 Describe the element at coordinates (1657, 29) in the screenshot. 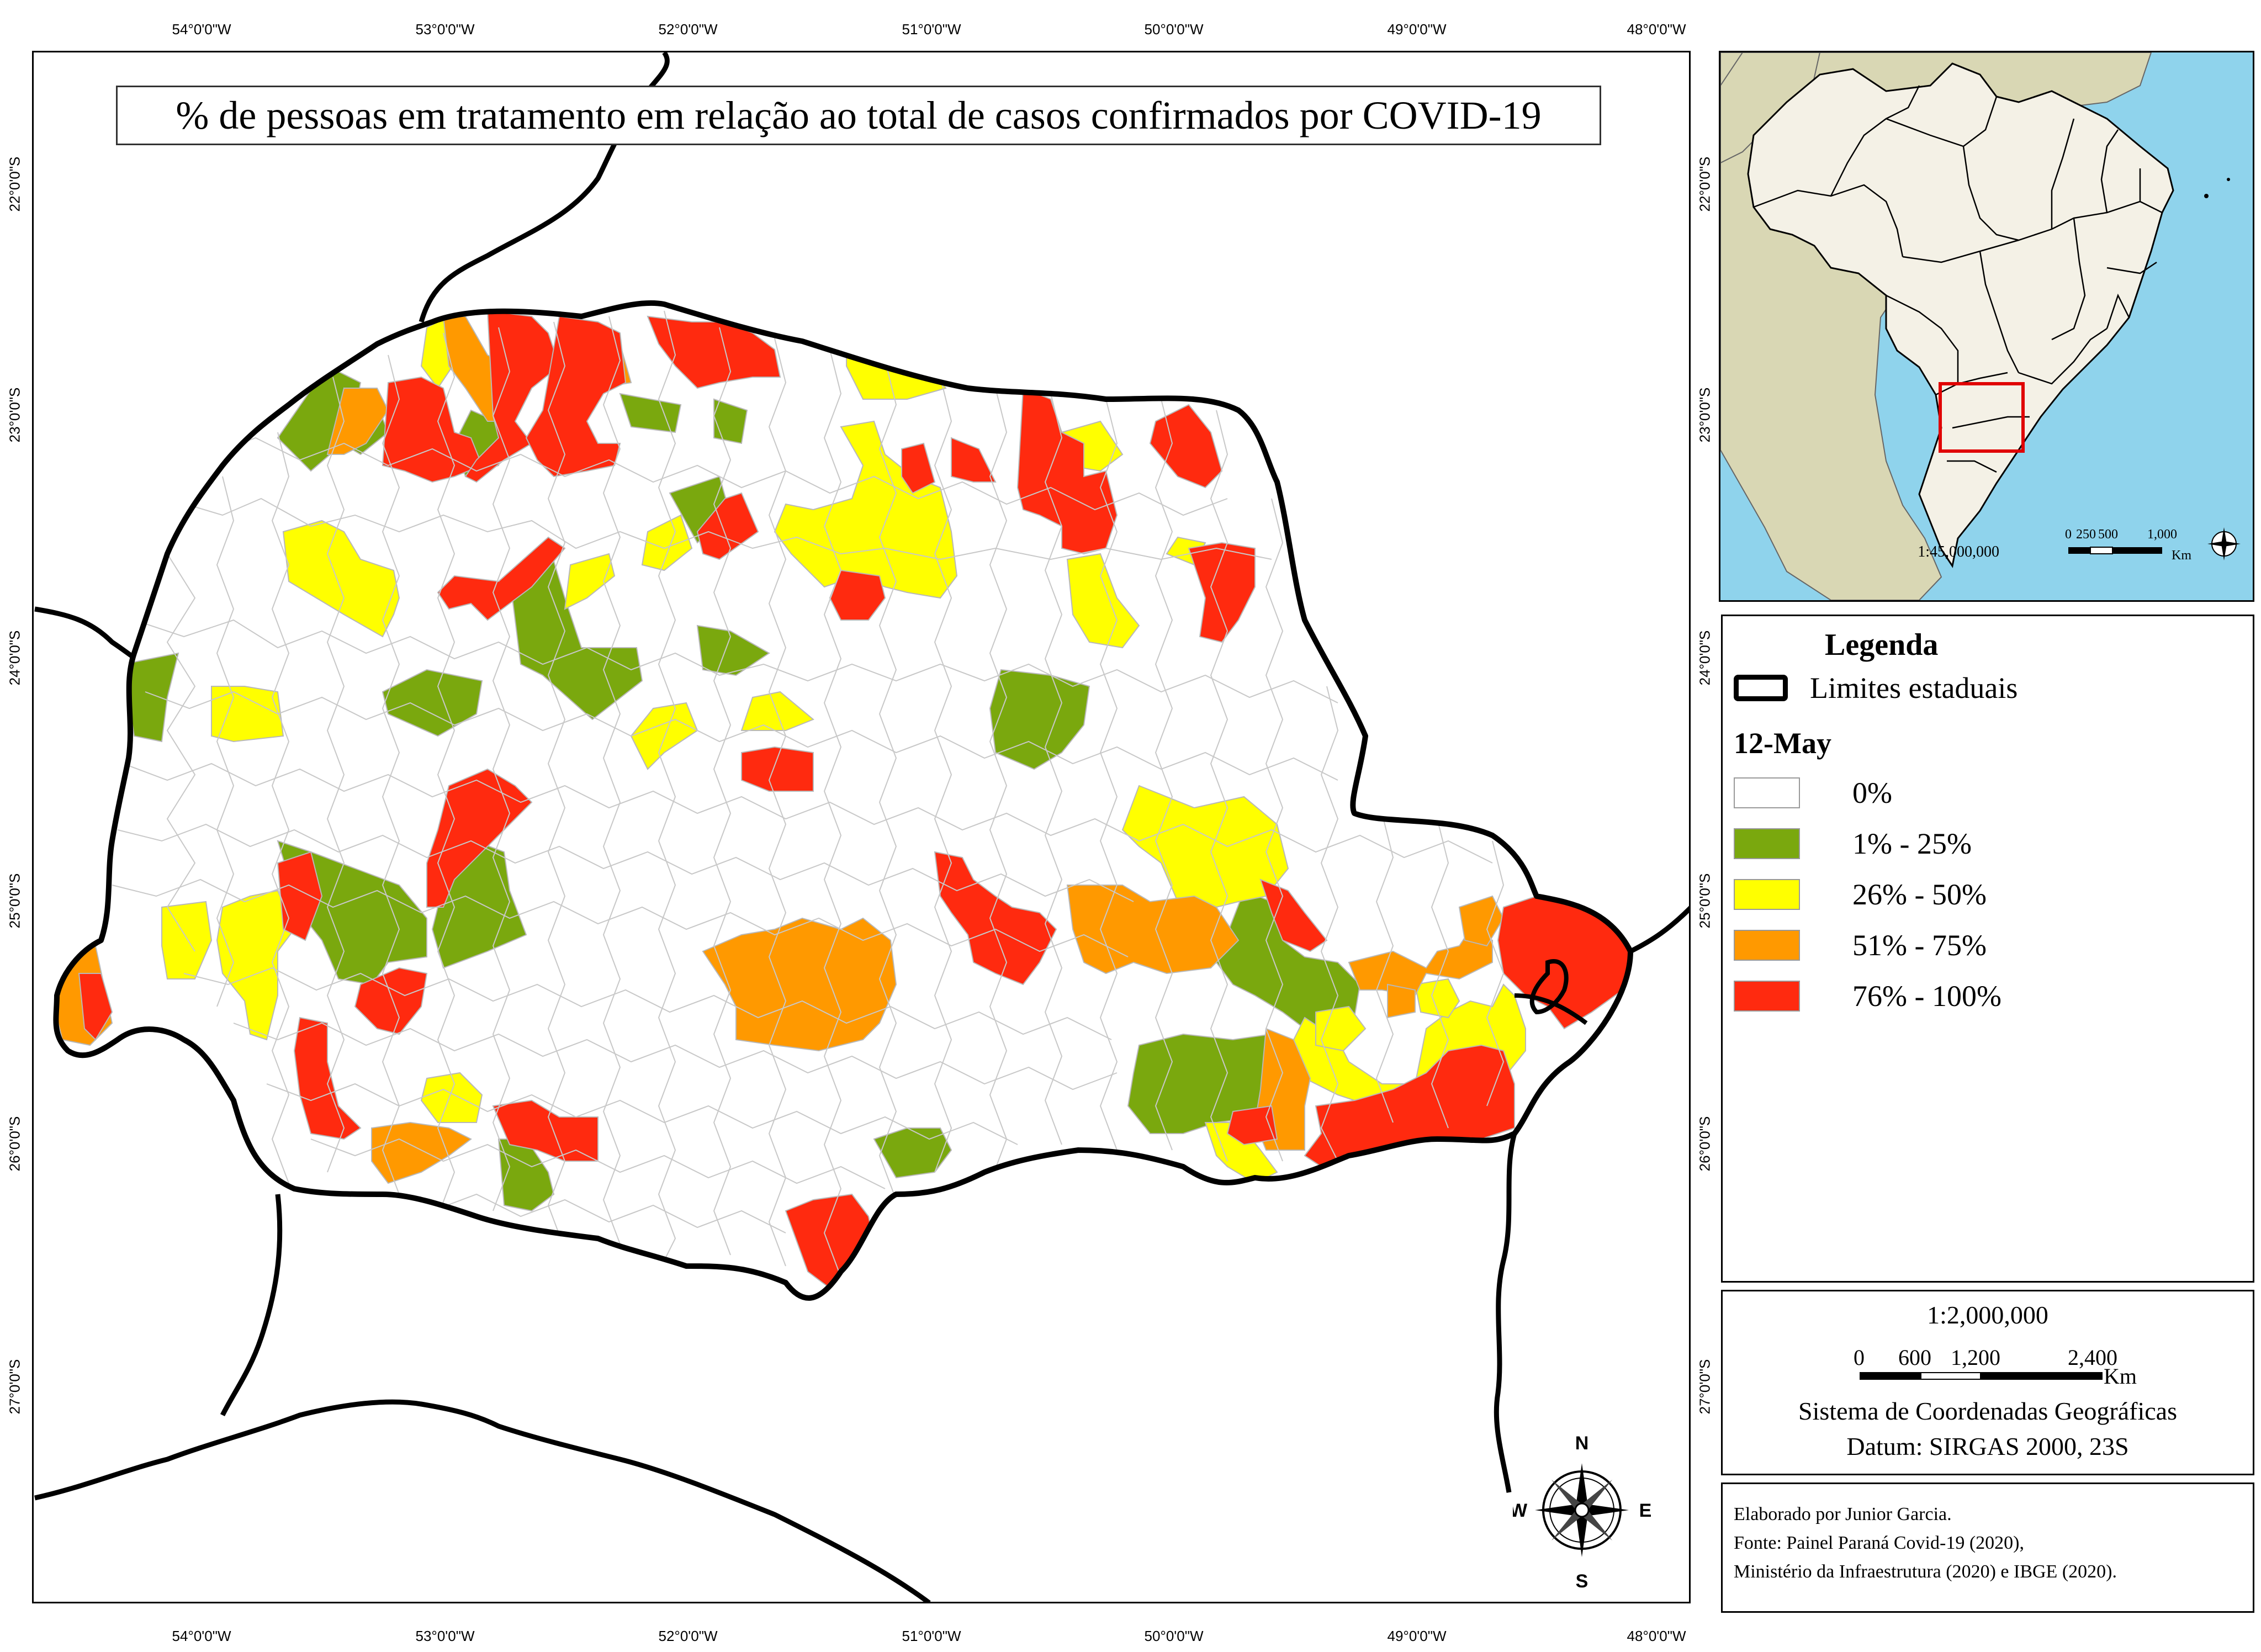

I see `lon-label-top: 48°0'0"W` at that location.